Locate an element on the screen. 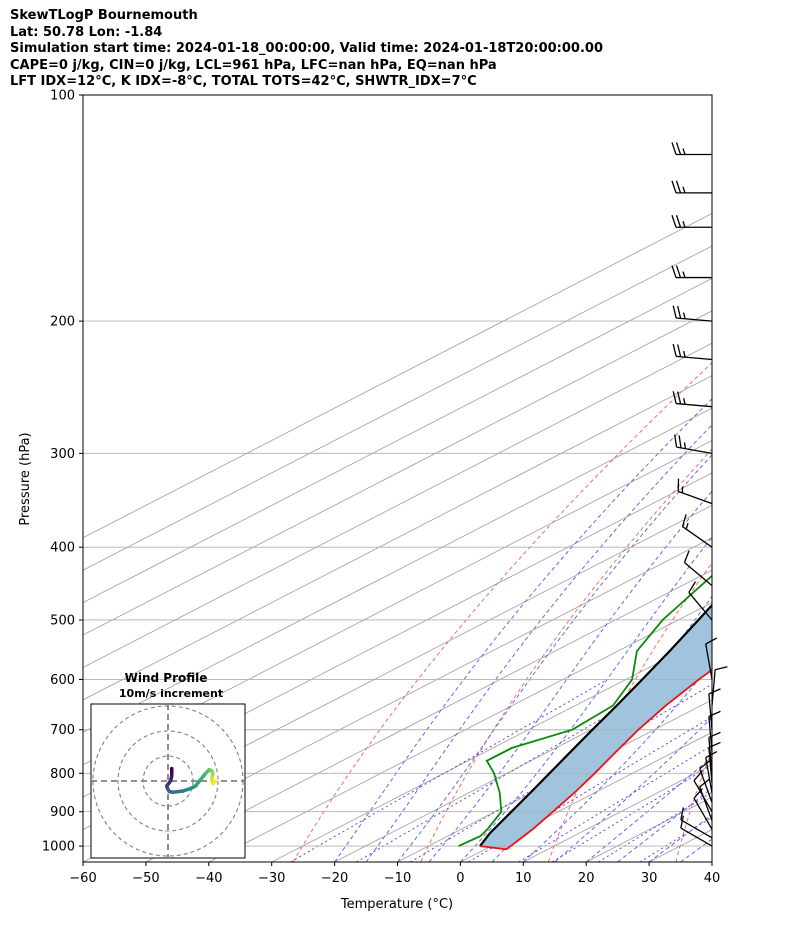  hodograph-content is located at coordinates (168, 781).